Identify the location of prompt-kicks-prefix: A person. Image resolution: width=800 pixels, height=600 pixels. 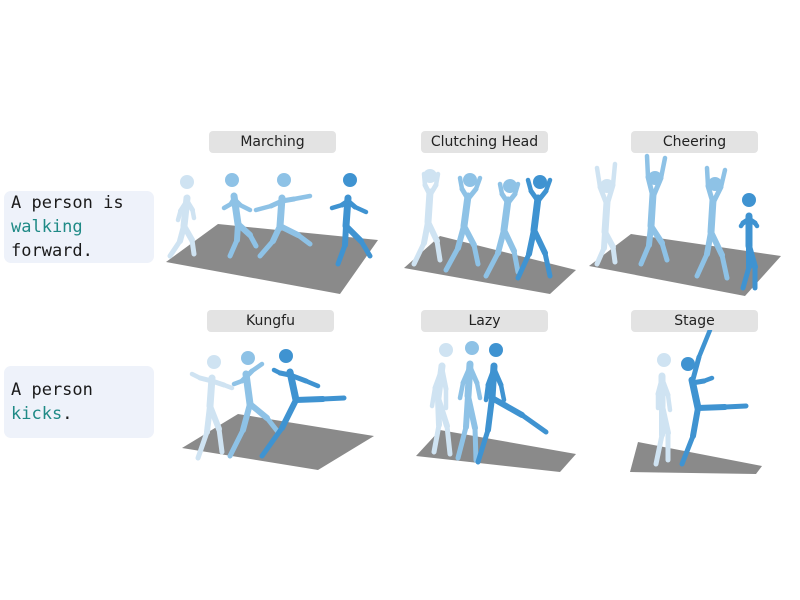
(52, 390).